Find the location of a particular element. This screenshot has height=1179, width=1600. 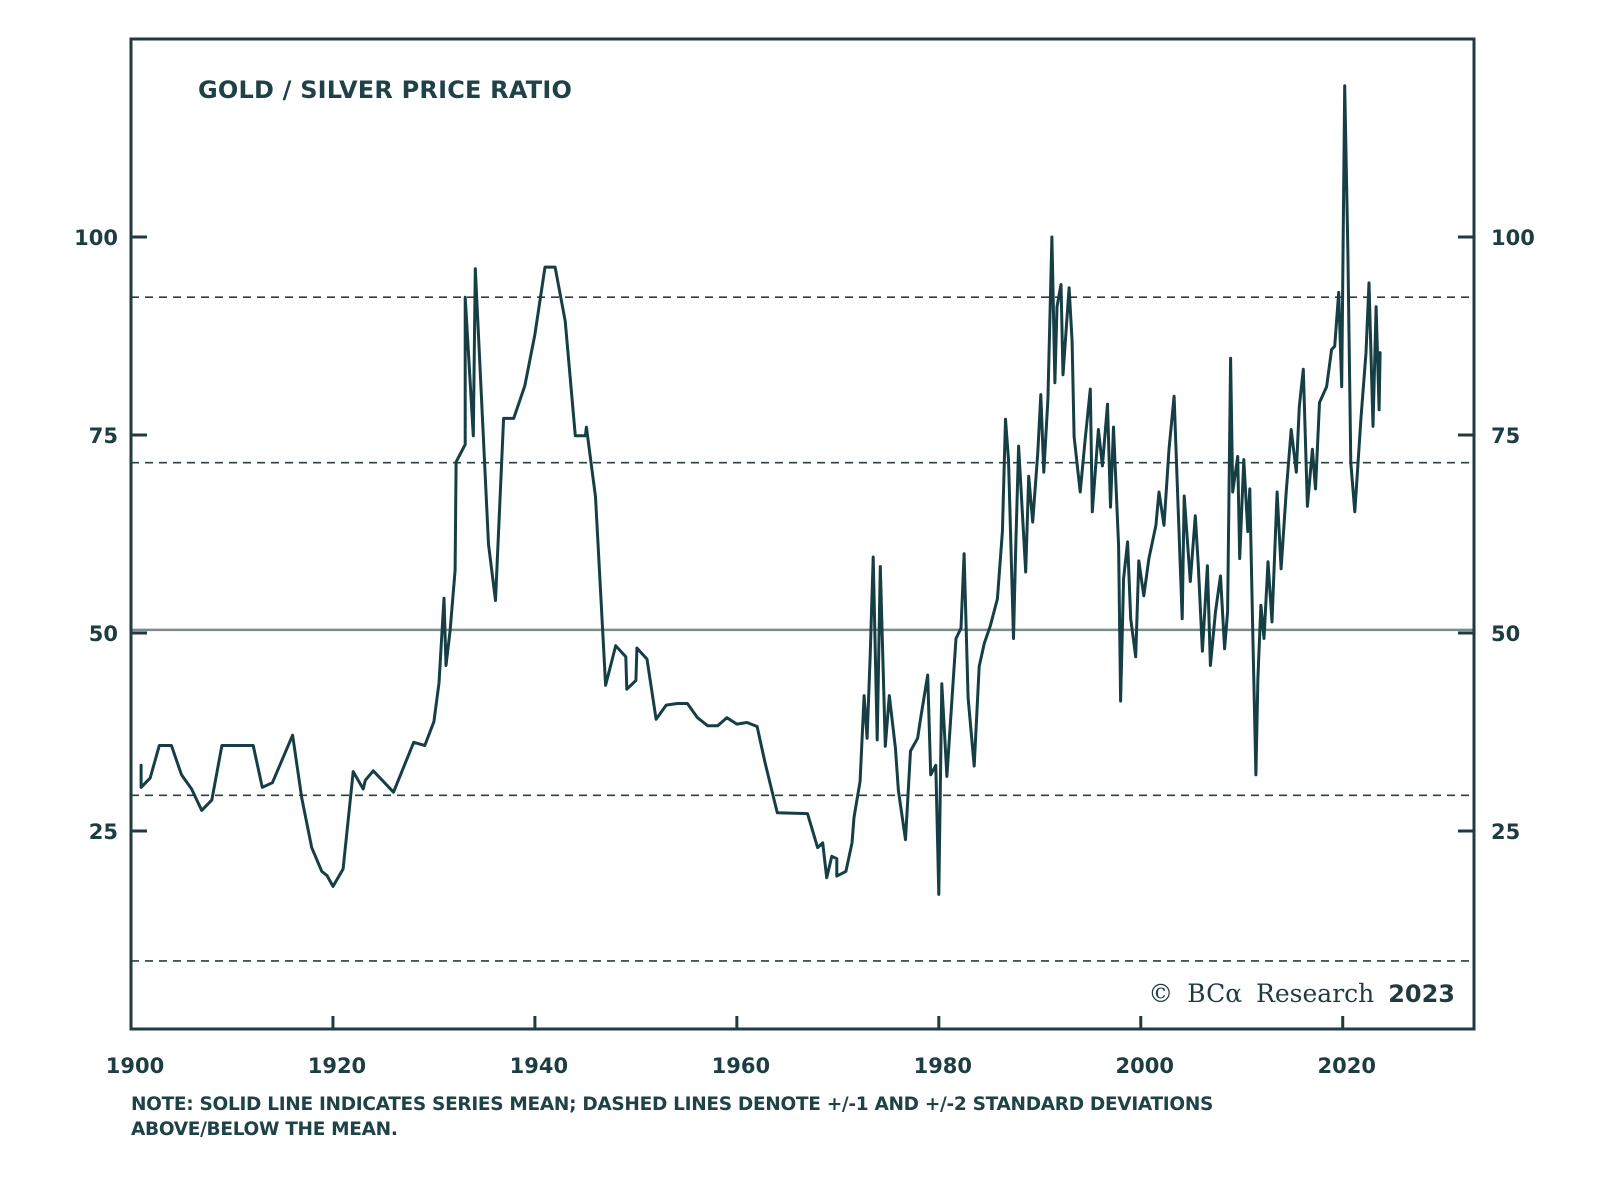

copyright-brand: BCα is located at coordinates (1214, 993).